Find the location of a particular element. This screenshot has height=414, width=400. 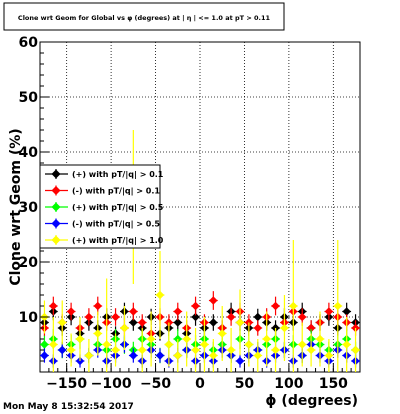

legend-label: (-) with pT/|q| > 0.5 is located at coordinates (116, 224).